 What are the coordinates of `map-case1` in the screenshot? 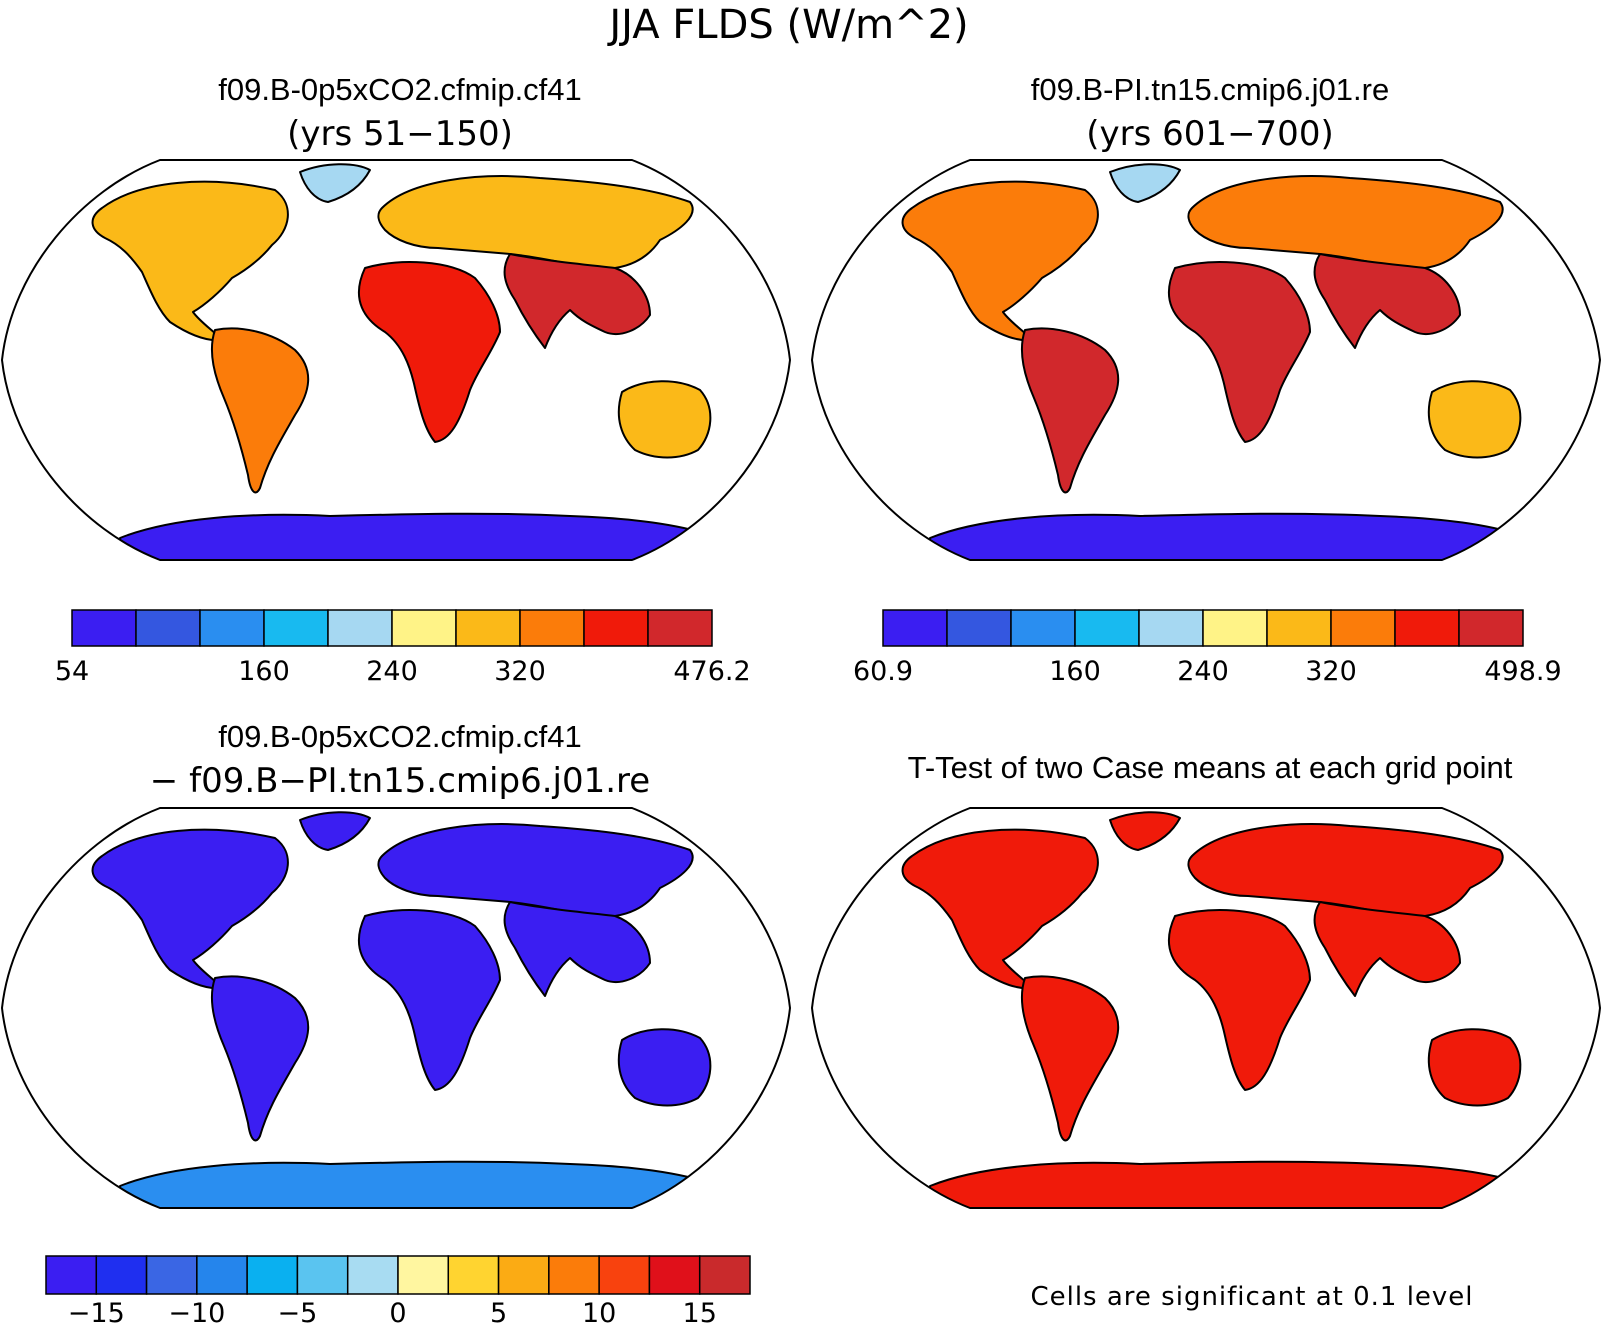 It's located at (396, 360).